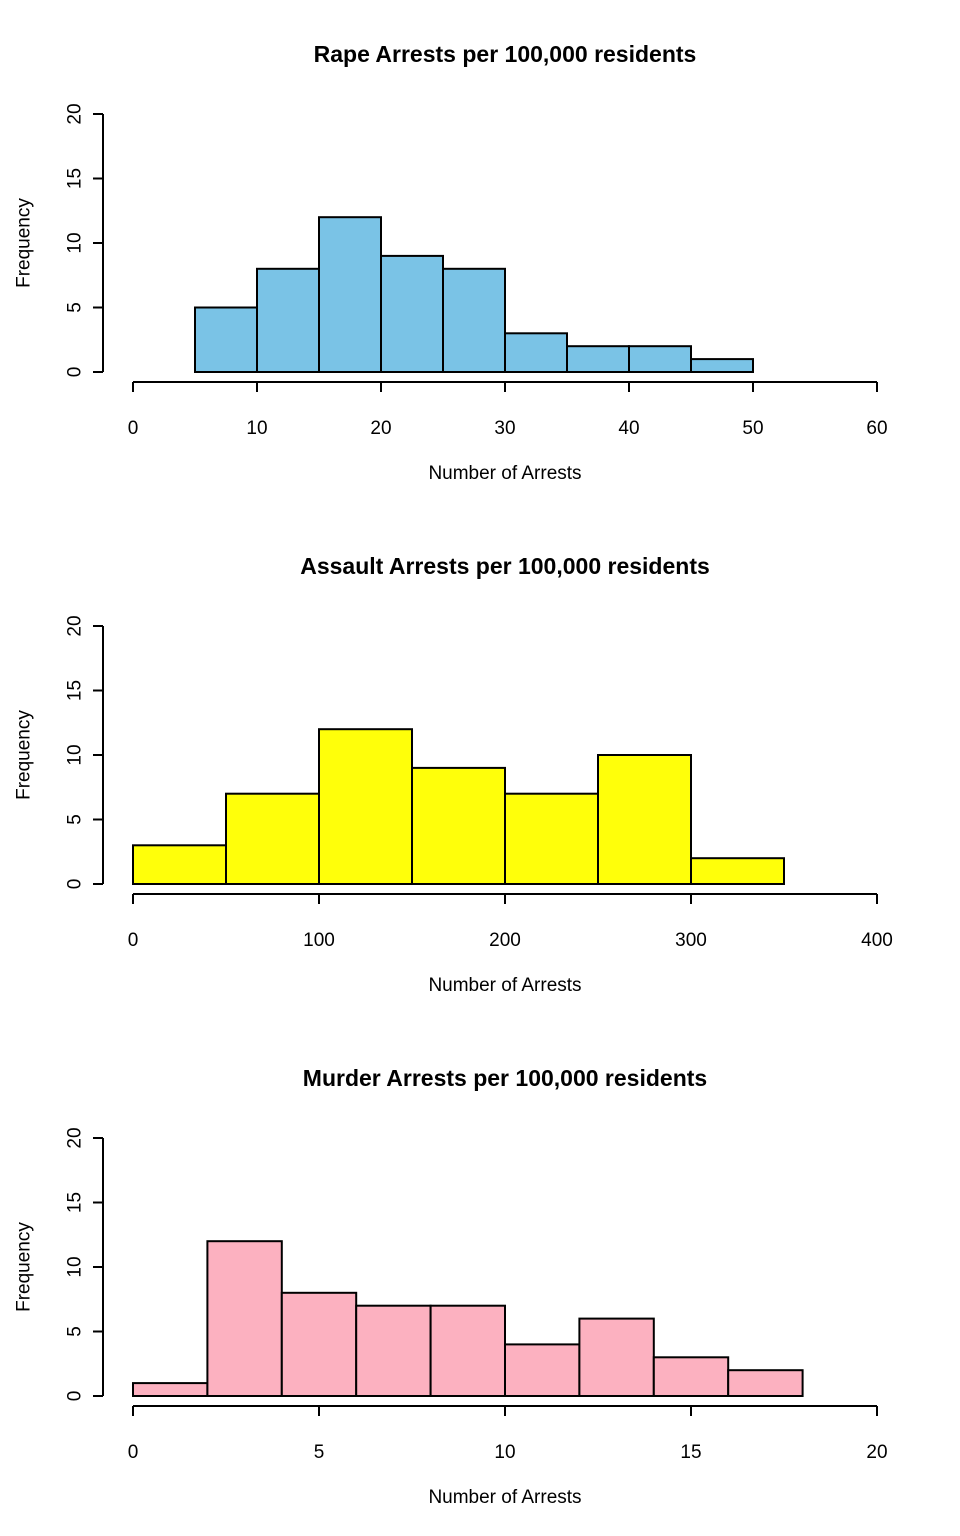 This screenshot has width=960, height=1536. What do you see at coordinates (319, 940) in the screenshot?
I see `x-tick-label: 100` at bounding box center [319, 940].